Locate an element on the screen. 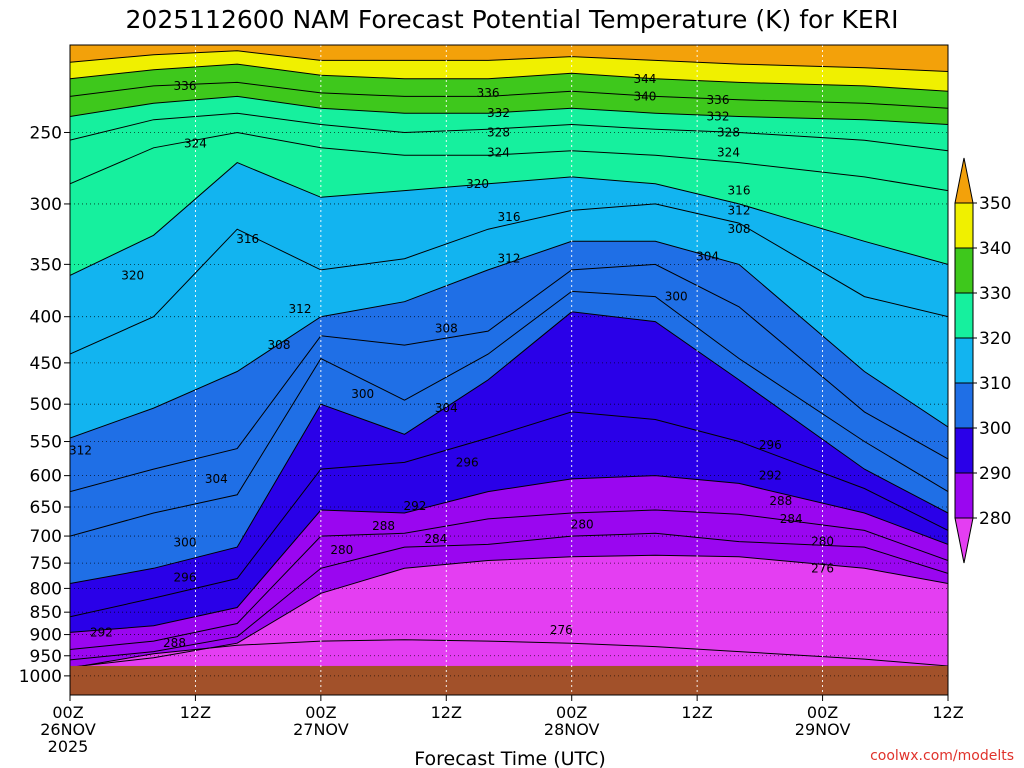 Image resolution: width=1024 pixels, height=768 pixels. y-tick-label: 700 is located at coordinates (46, 537).